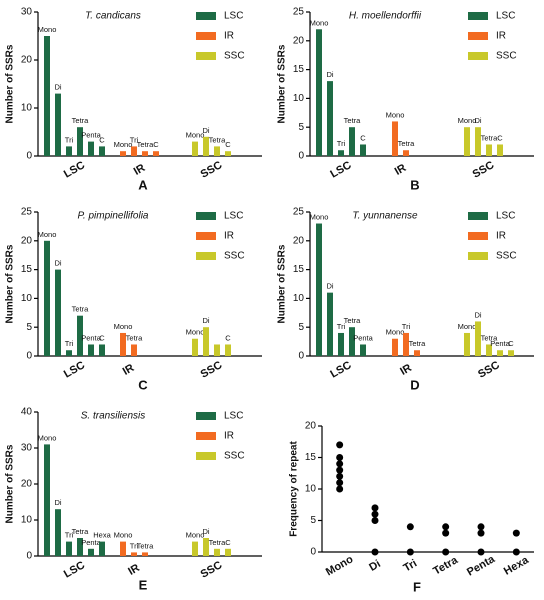 This screenshot has height=600, width=544. What do you see at coordinates (294, 489) in the screenshot?
I see `y-axis-label: Frequency of repeat` at bounding box center [294, 489].